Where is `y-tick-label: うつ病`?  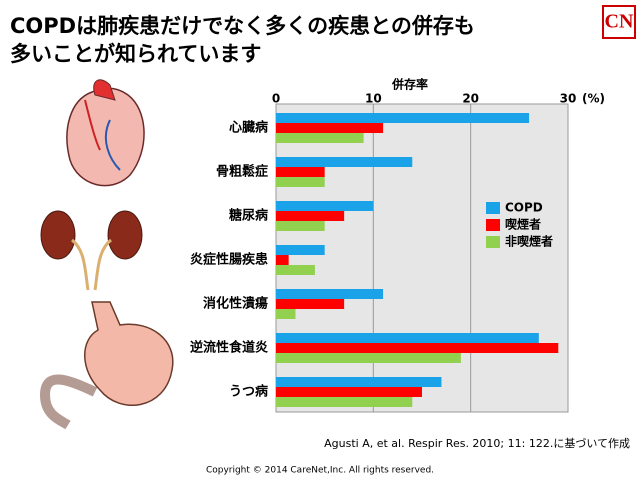
y-tick-label: うつ病 is located at coordinates (248, 392).